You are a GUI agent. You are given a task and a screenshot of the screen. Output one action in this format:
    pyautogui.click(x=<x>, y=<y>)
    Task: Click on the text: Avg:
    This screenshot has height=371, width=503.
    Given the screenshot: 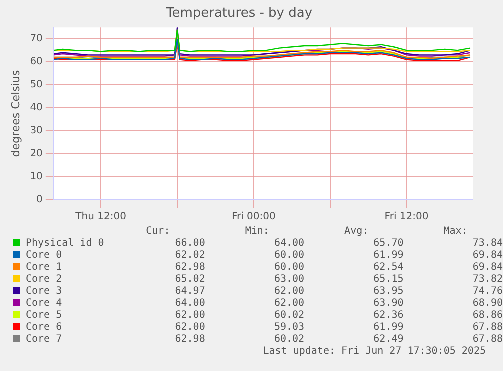 What is the action you would take?
    pyautogui.click(x=357, y=232)
    